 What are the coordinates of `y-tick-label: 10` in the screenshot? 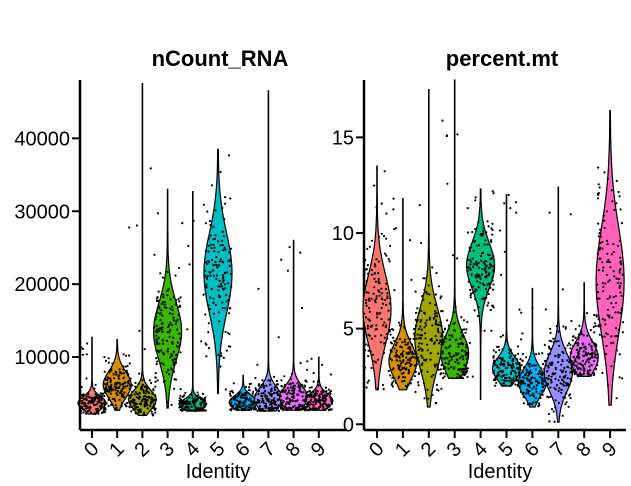 It's located at (343, 234).